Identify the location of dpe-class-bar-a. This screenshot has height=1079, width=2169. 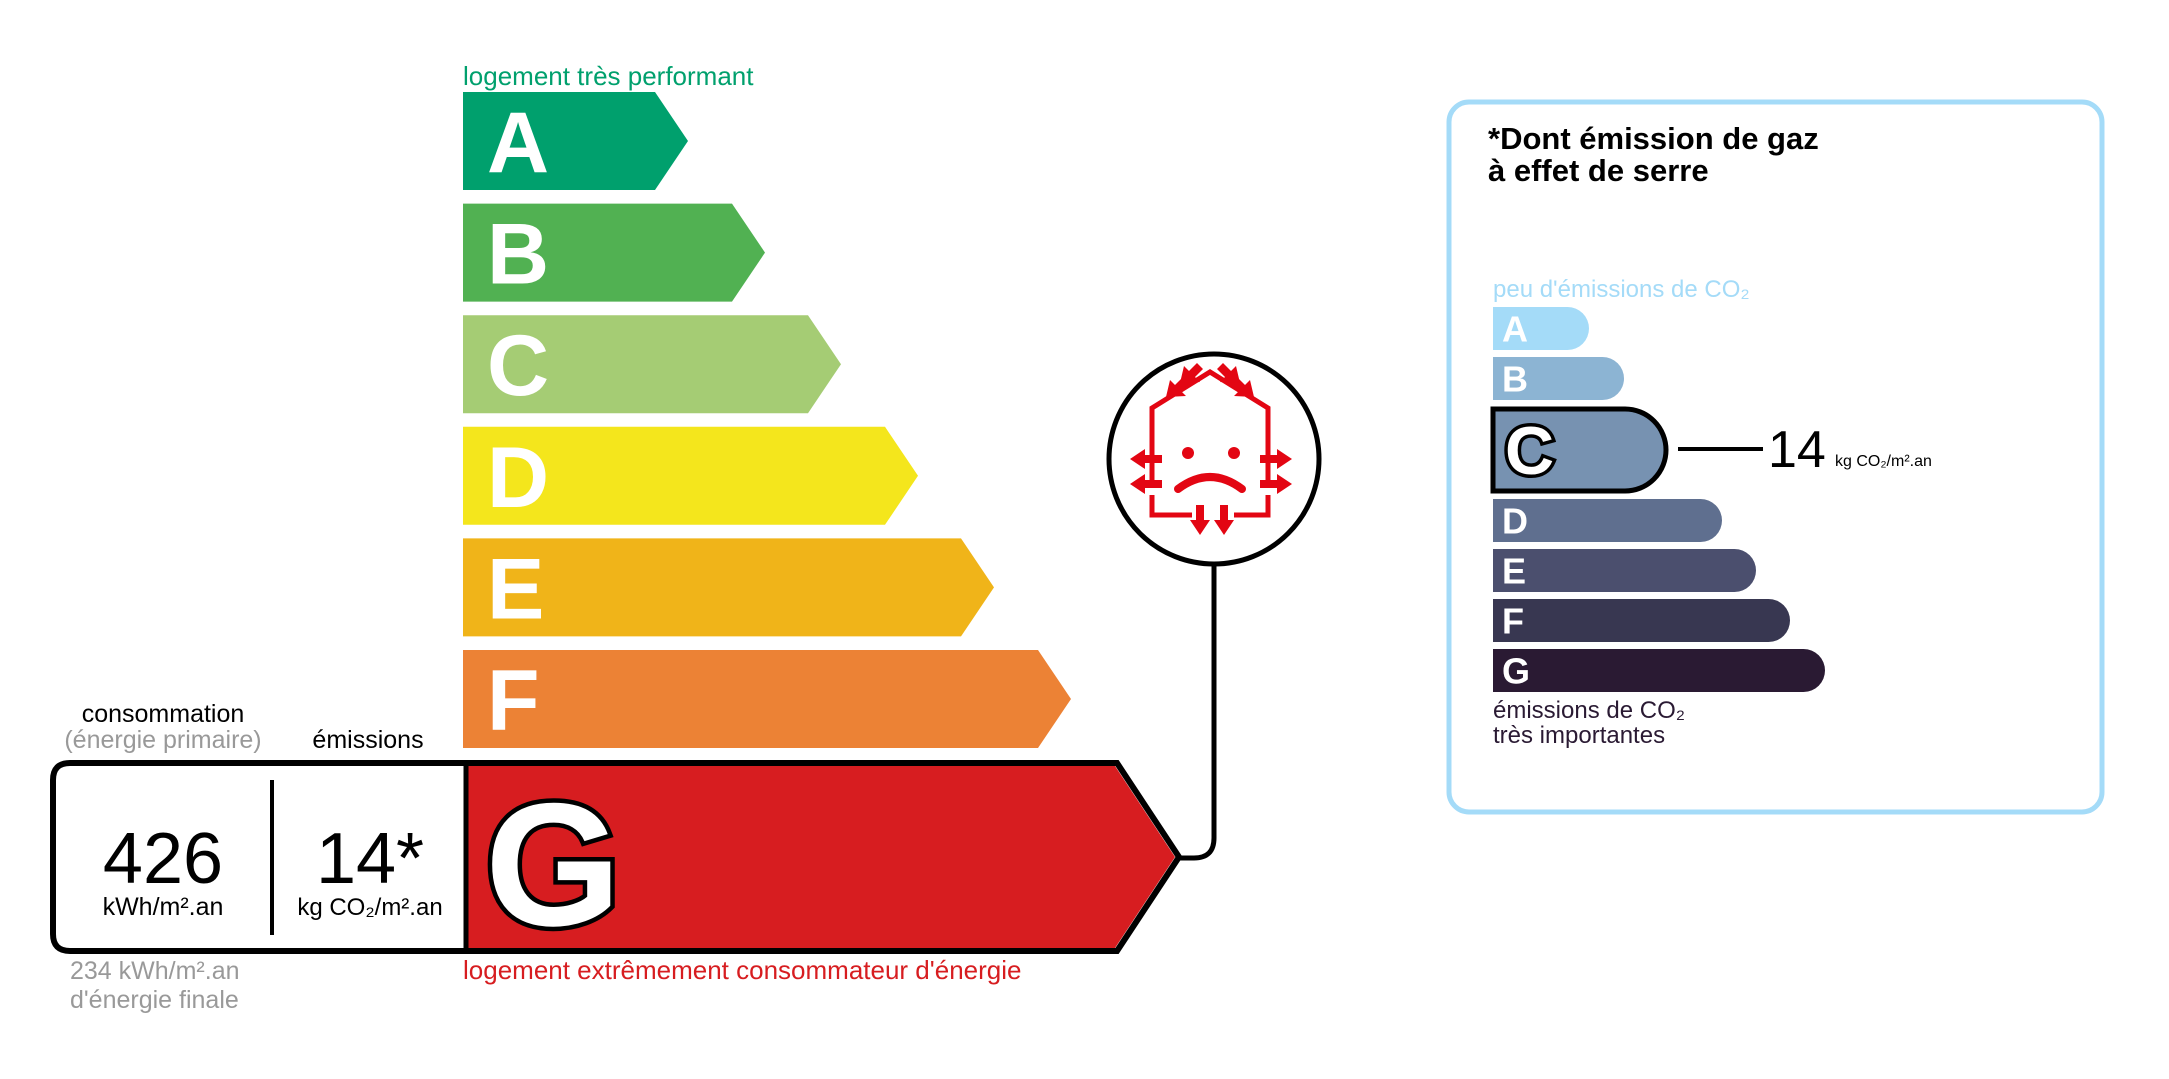
(575, 141).